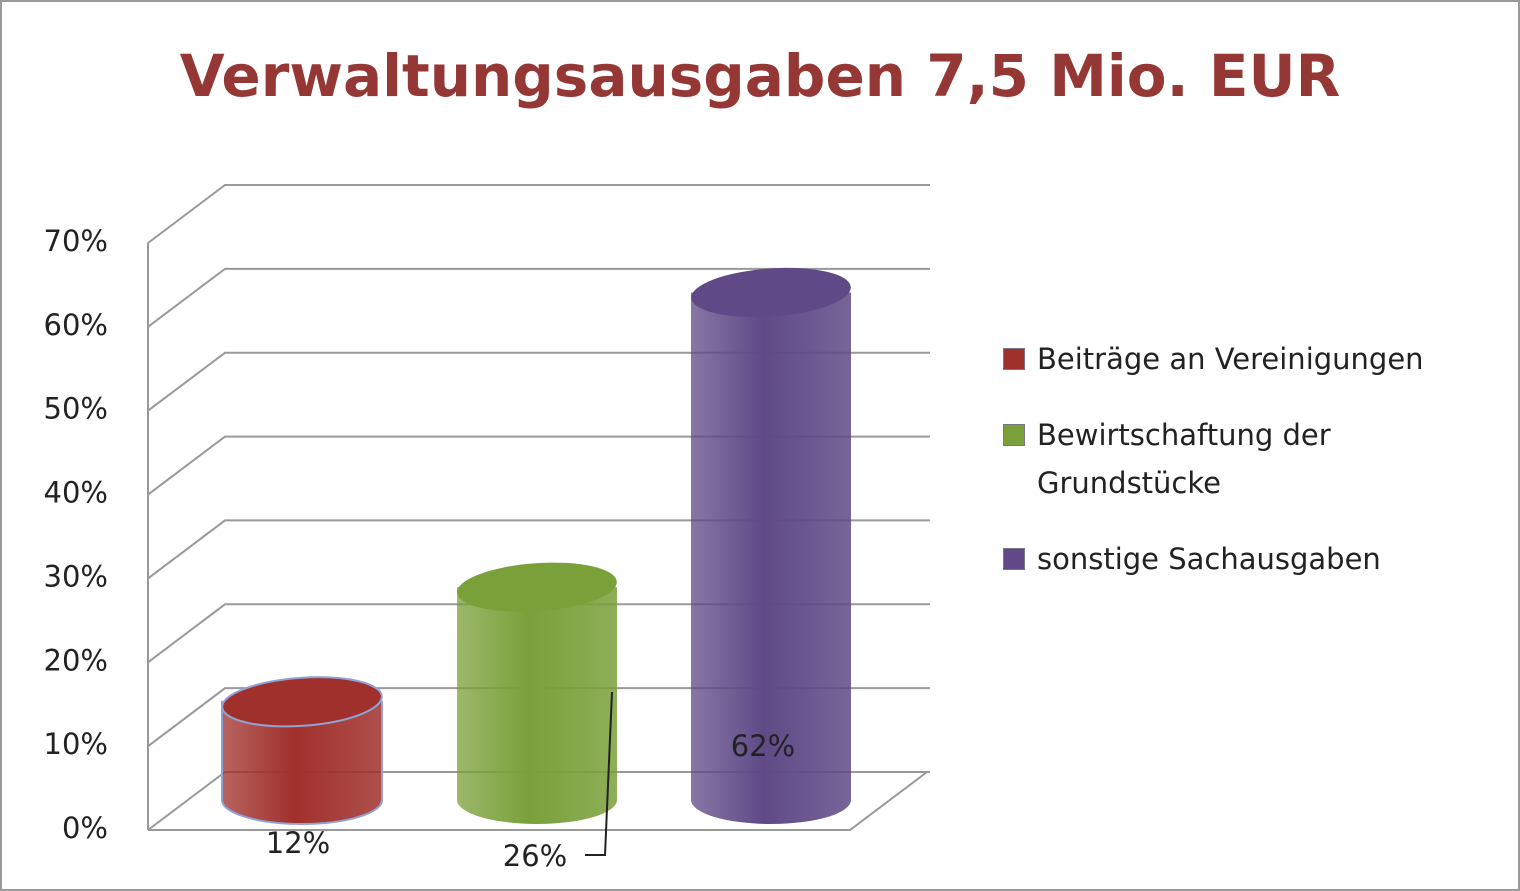 The height and width of the screenshot is (891, 1520). Describe the element at coordinates (1209, 559) in the screenshot. I see `legend-label: sonstige Sachausgaben` at that location.